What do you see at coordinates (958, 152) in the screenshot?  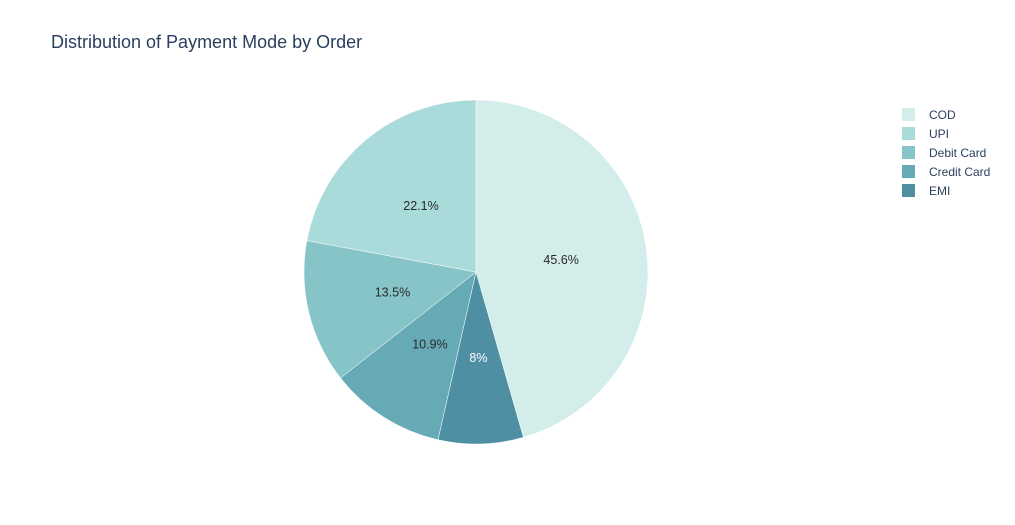 I see `legend-label: Debit Card` at bounding box center [958, 152].